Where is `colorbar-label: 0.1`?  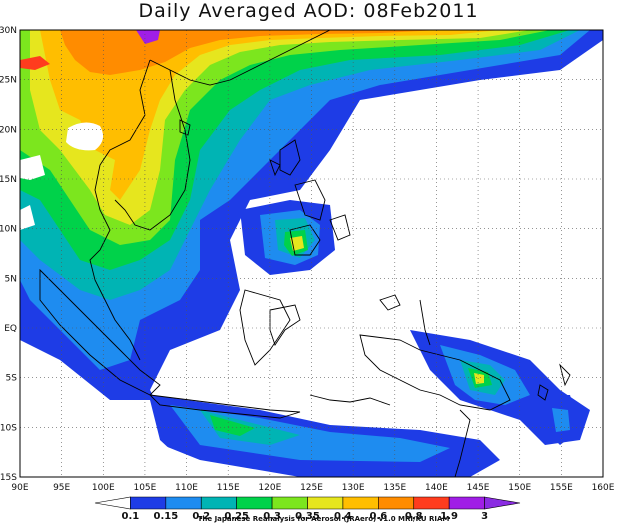 colorbar-label: 0.1 is located at coordinates (131, 516).